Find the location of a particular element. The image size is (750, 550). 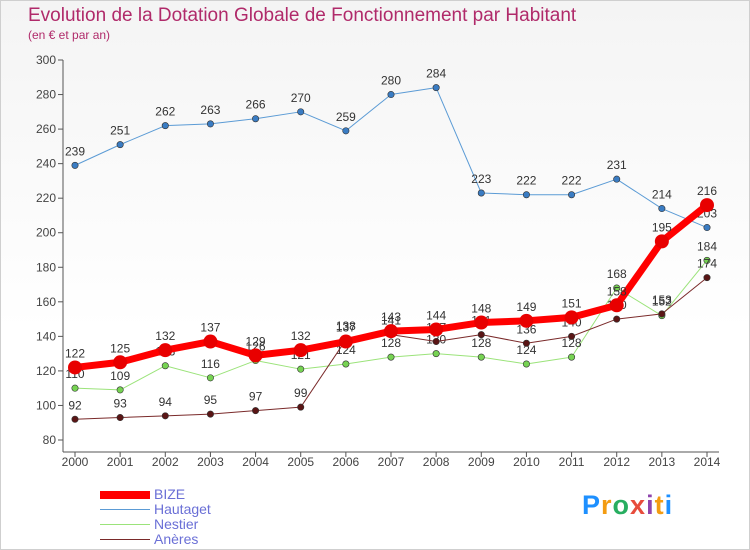

legend-item-bize: BIZE is located at coordinates (155, 494).